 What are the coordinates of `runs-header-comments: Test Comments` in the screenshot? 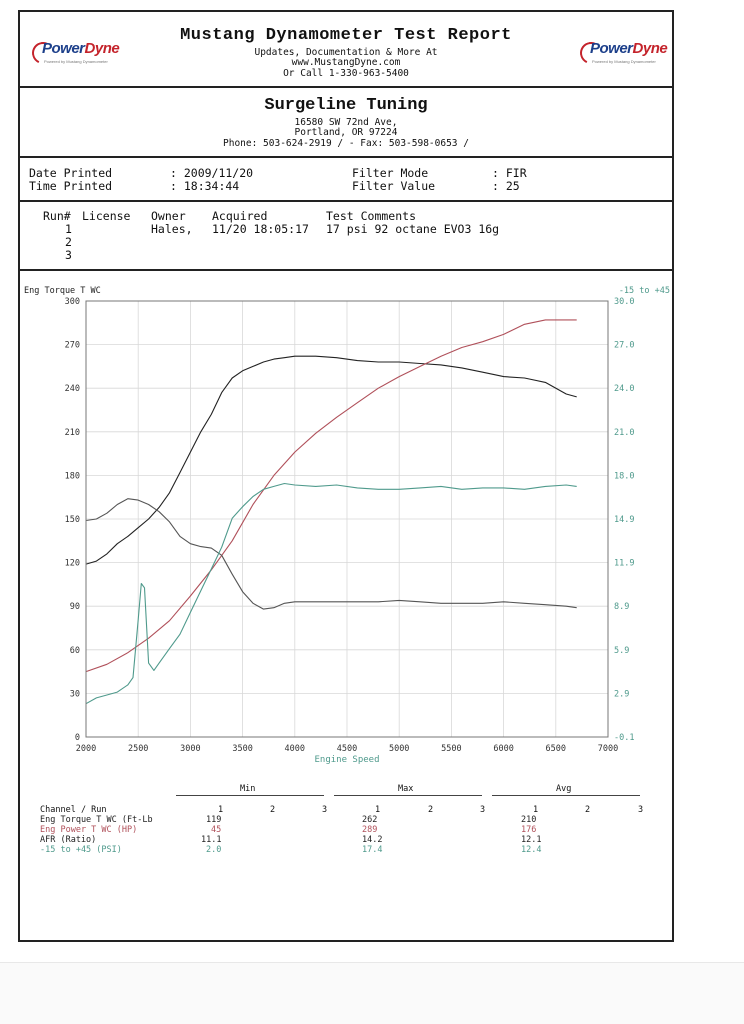 It's located at (371, 216).